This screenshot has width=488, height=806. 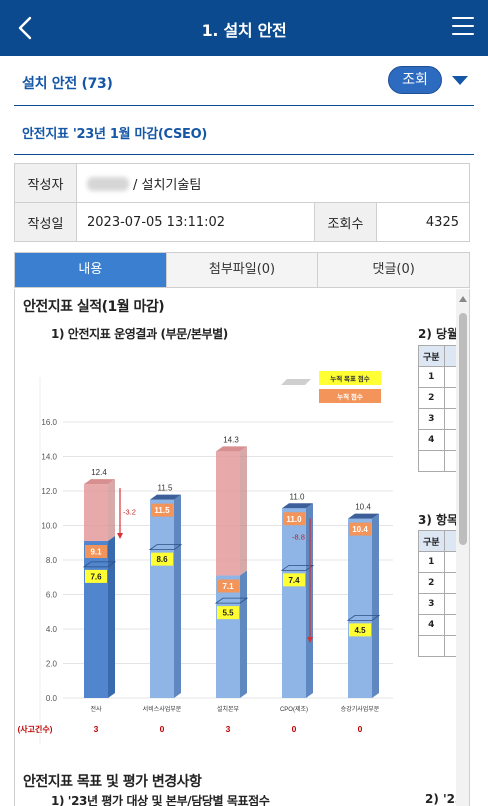 What do you see at coordinates (166, 488) in the screenshot?
I see `total-label: 11.5` at bounding box center [166, 488].